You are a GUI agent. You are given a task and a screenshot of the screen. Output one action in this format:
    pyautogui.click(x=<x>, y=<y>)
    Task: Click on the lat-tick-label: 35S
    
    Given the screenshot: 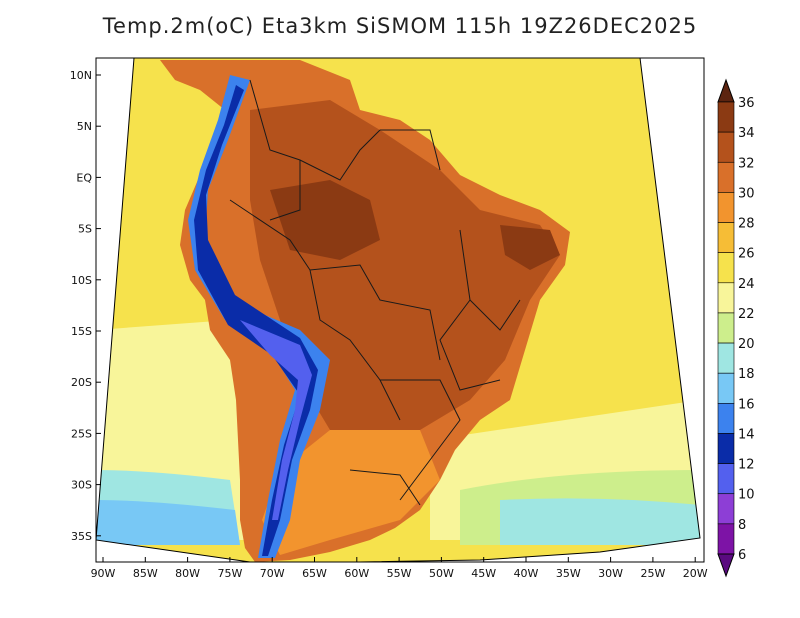 What is the action you would take?
    pyautogui.click(x=81, y=536)
    